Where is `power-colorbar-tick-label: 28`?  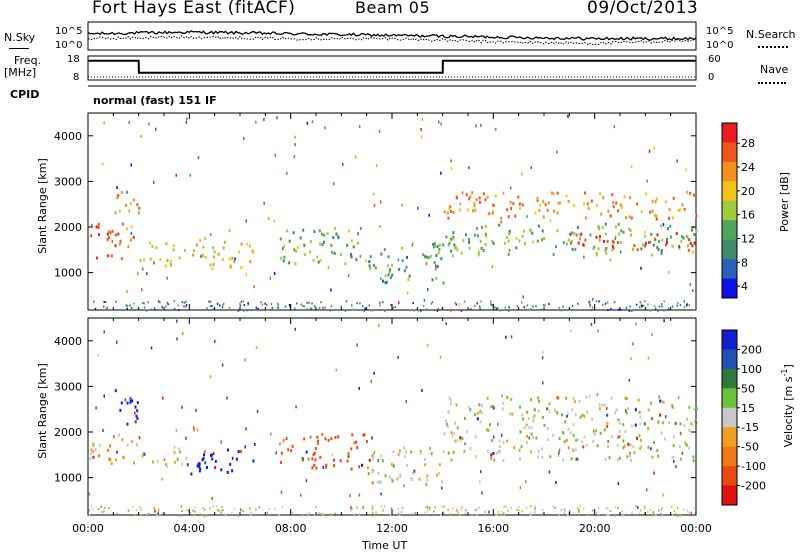 power-colorbar-tick-label: 28 is located at coordinates (748, 143).